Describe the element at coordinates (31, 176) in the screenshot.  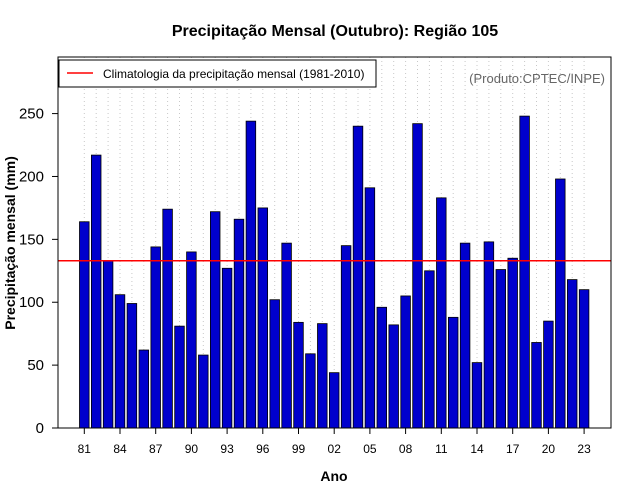
I see `y-tick-label: 200` at that location.